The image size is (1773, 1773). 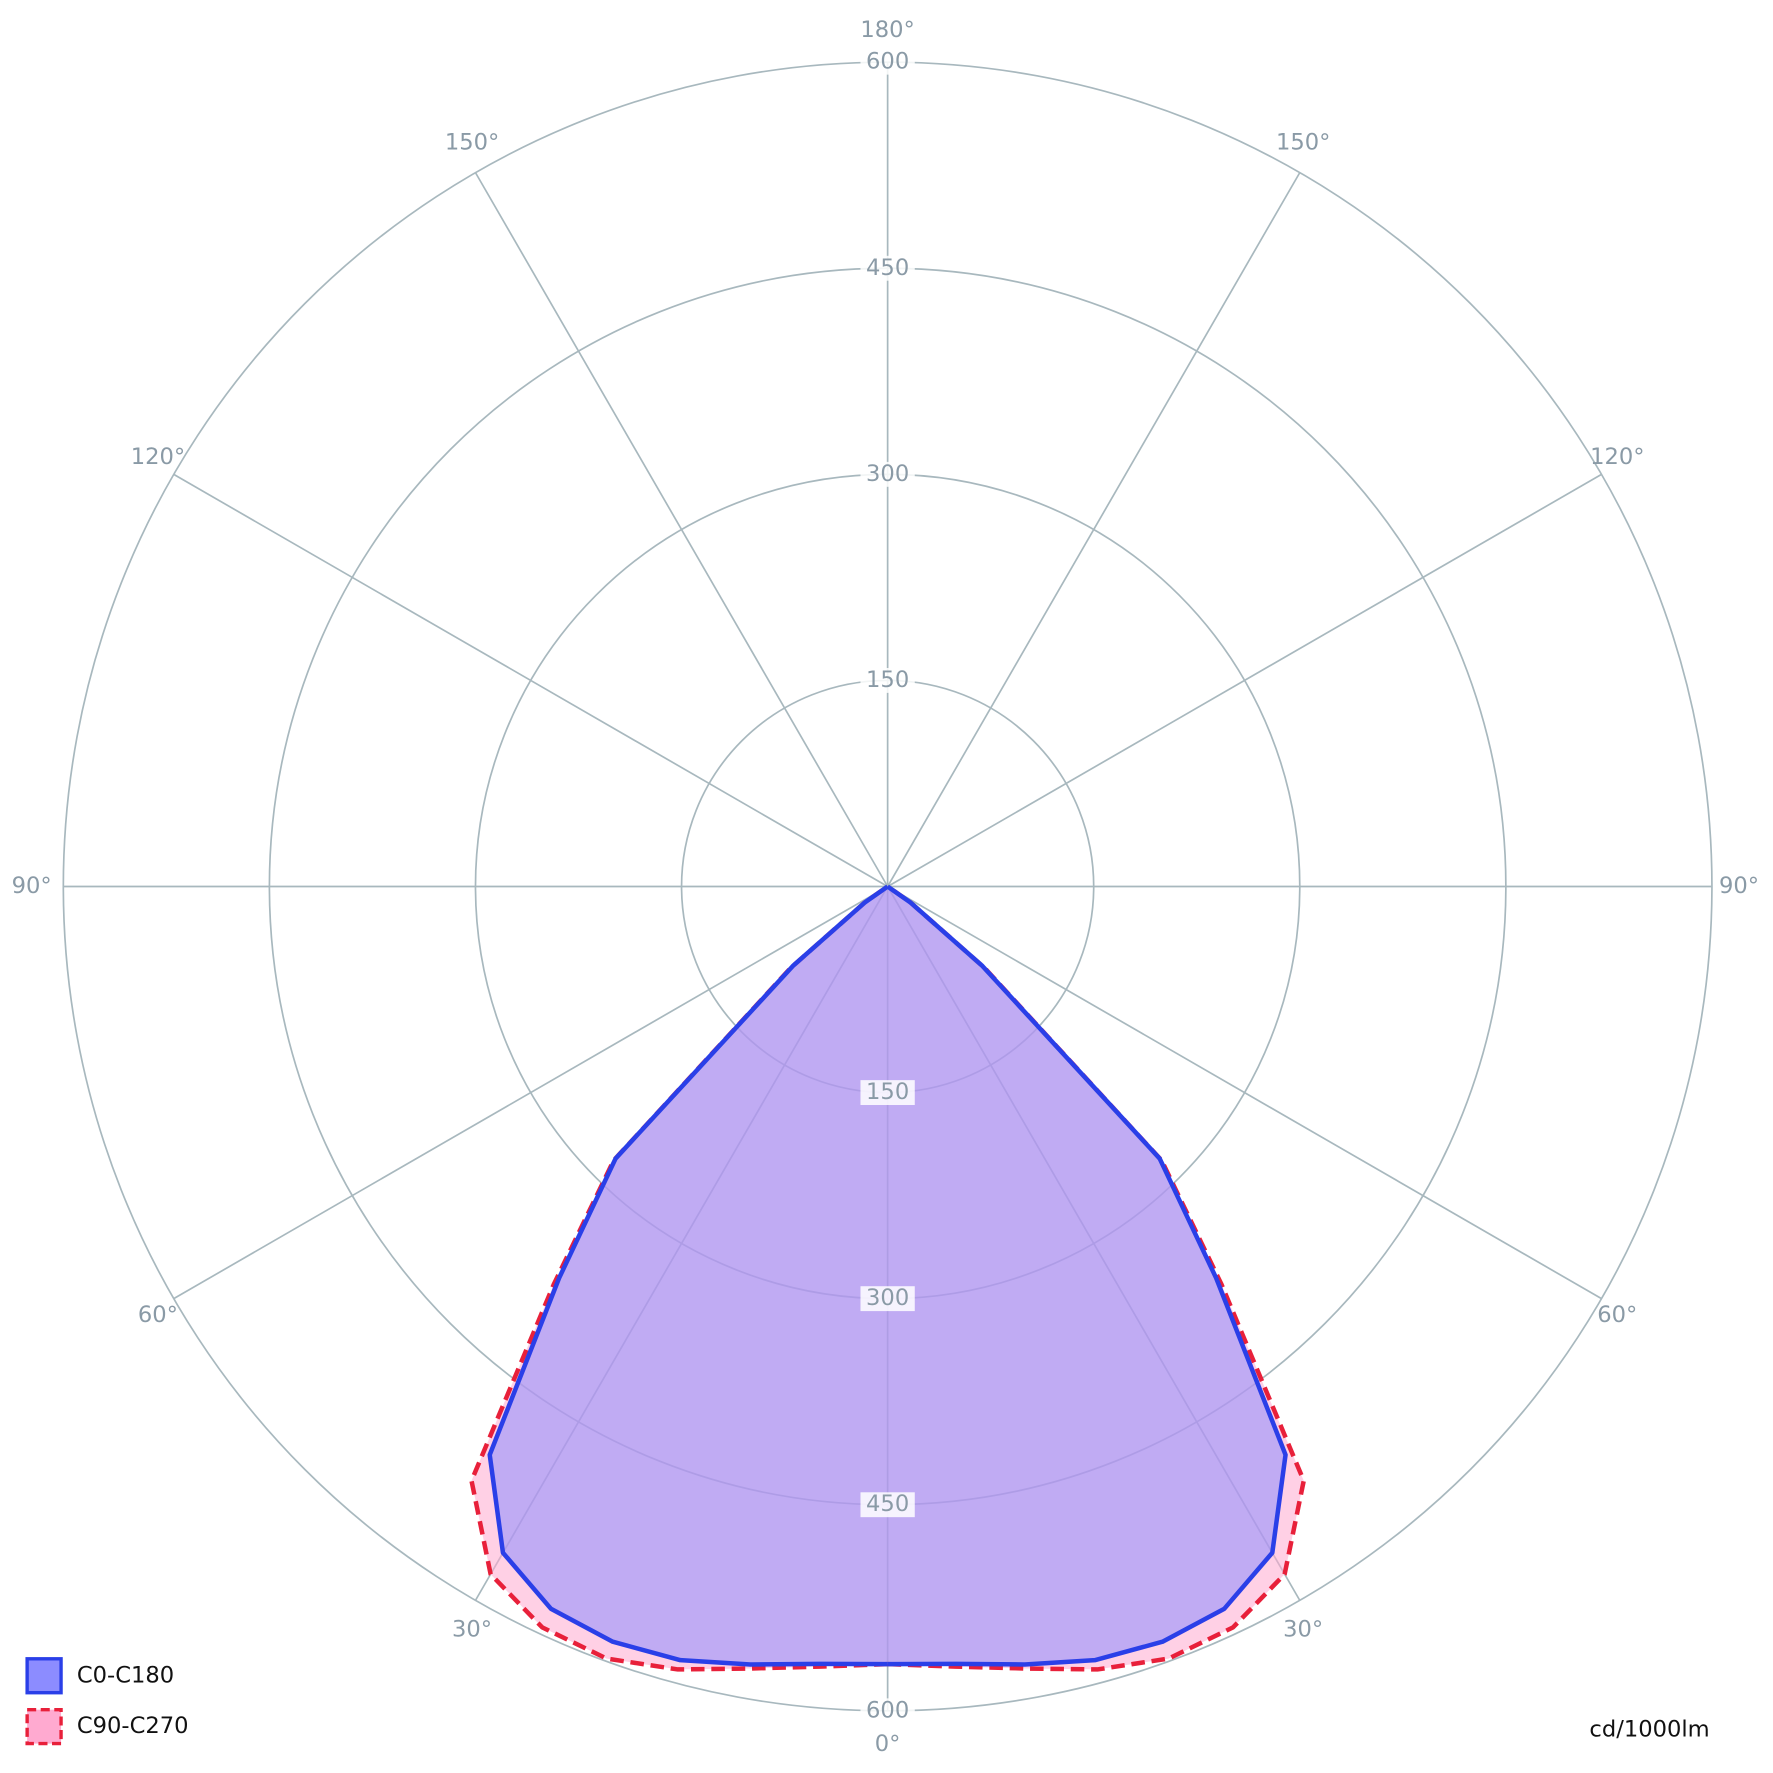 What do you see at coordinates (888, 1744) in the screenshot?
I see `angle-label: 0°` at bounding box center [888, 1744].